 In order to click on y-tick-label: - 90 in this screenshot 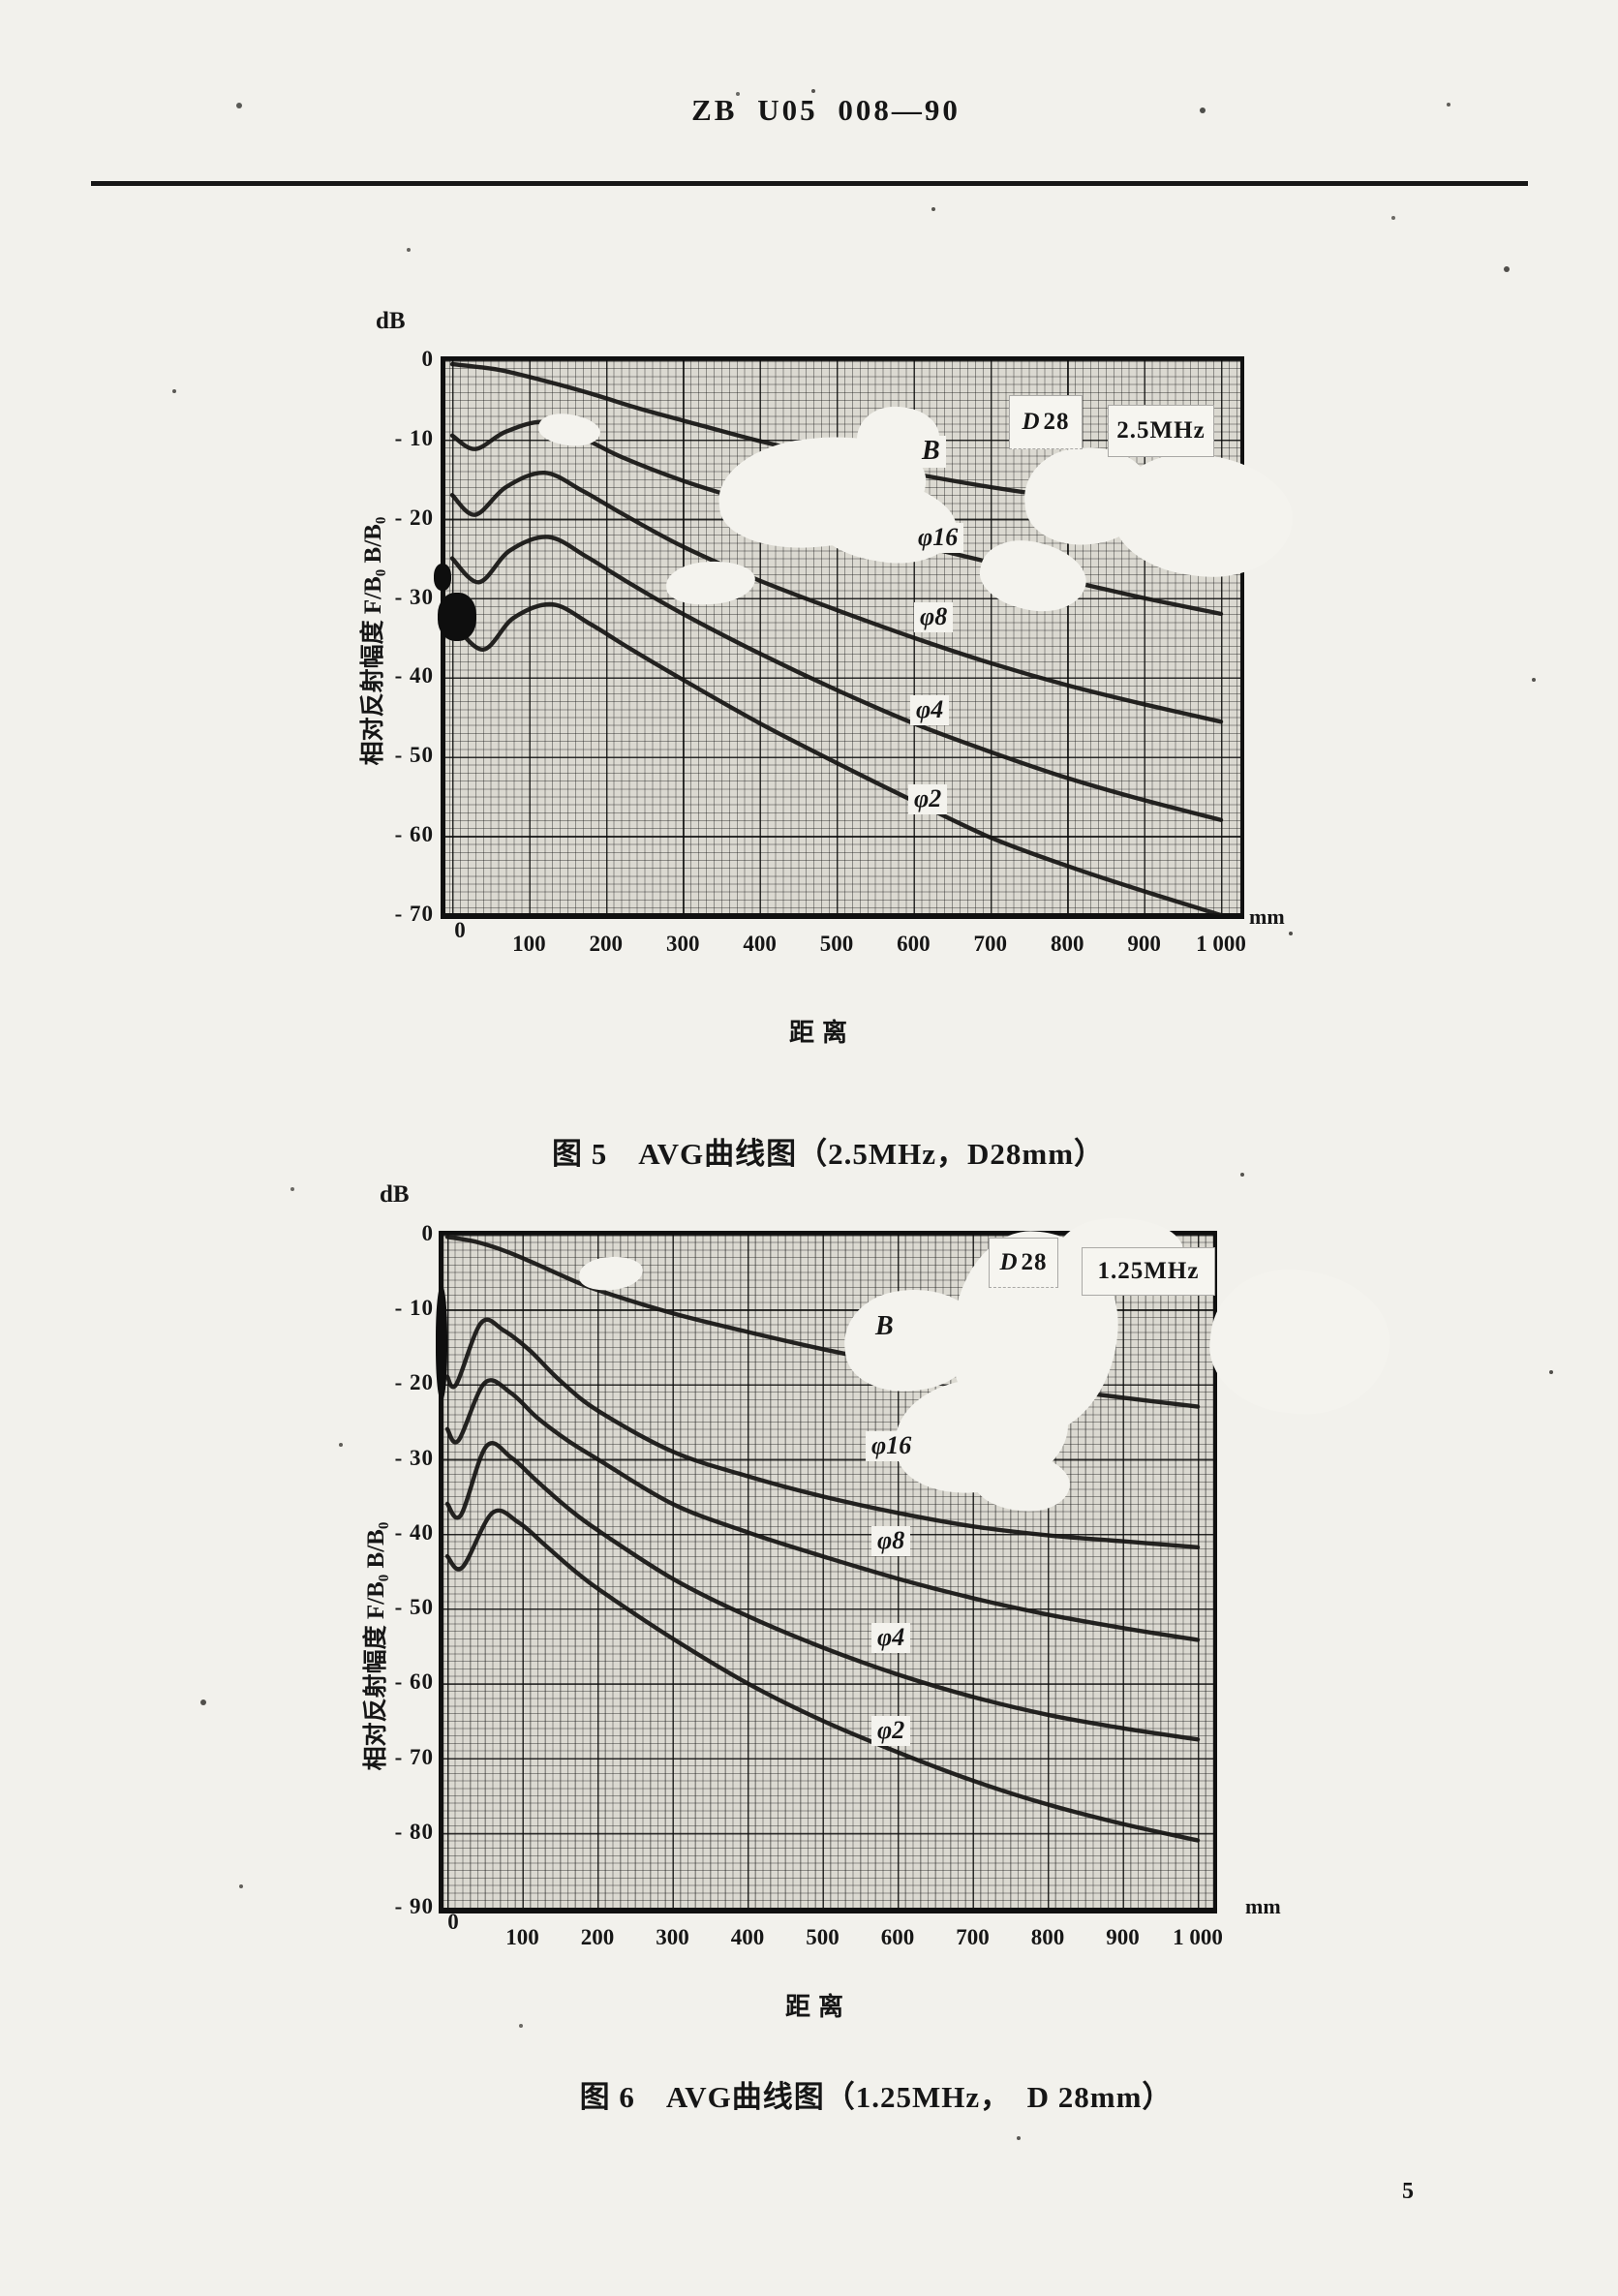, I will do `click(414, 1906)`.